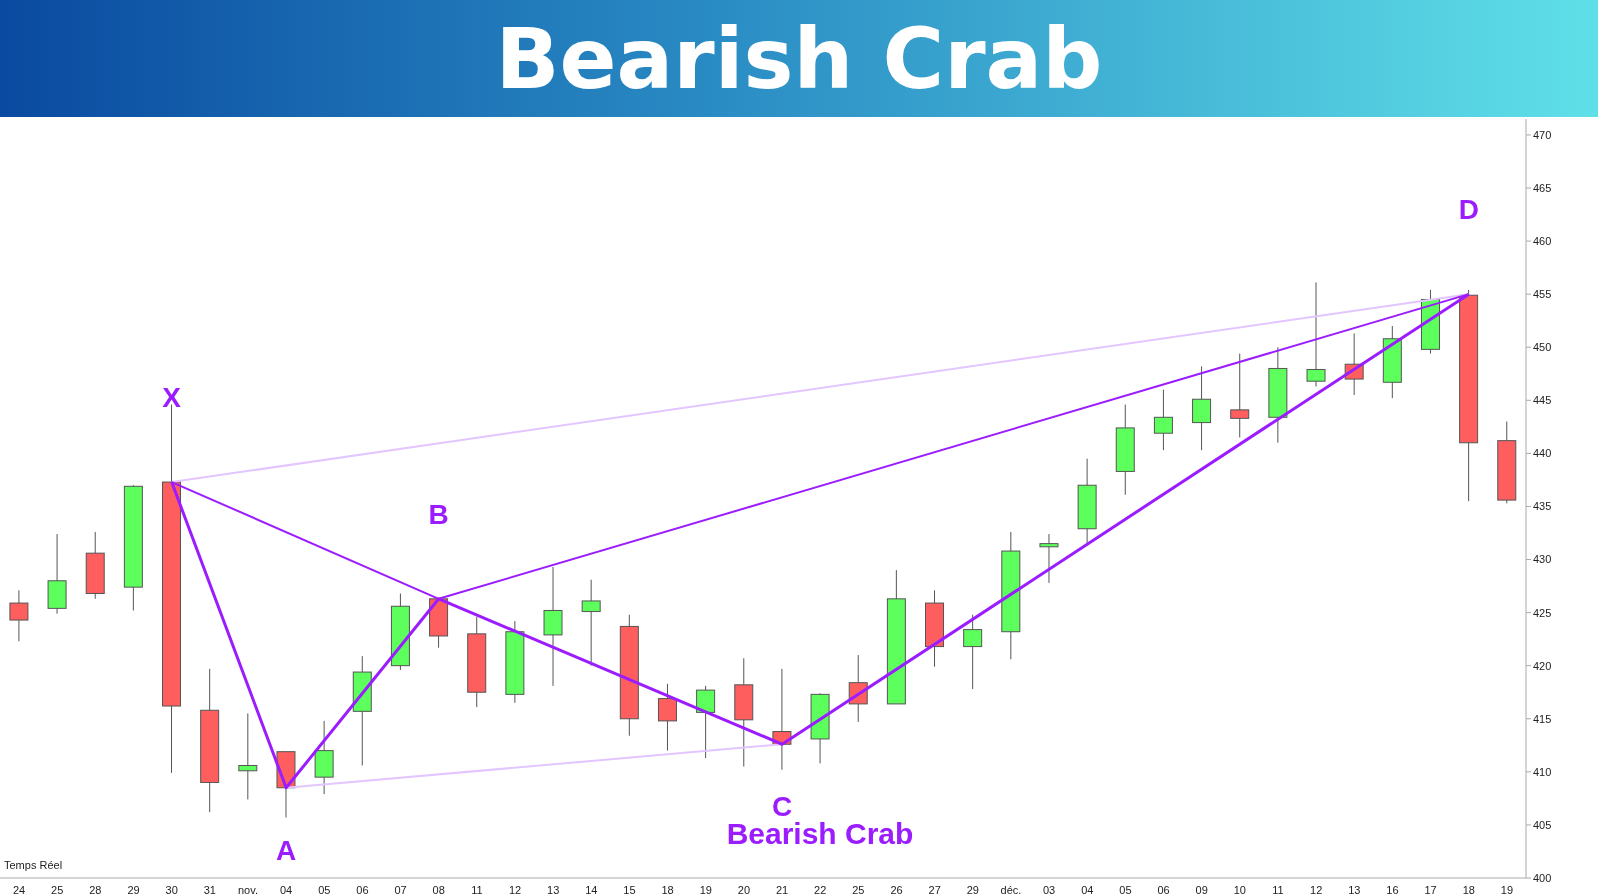  I want to click on x-tick-label: 22, so click(820, 889).